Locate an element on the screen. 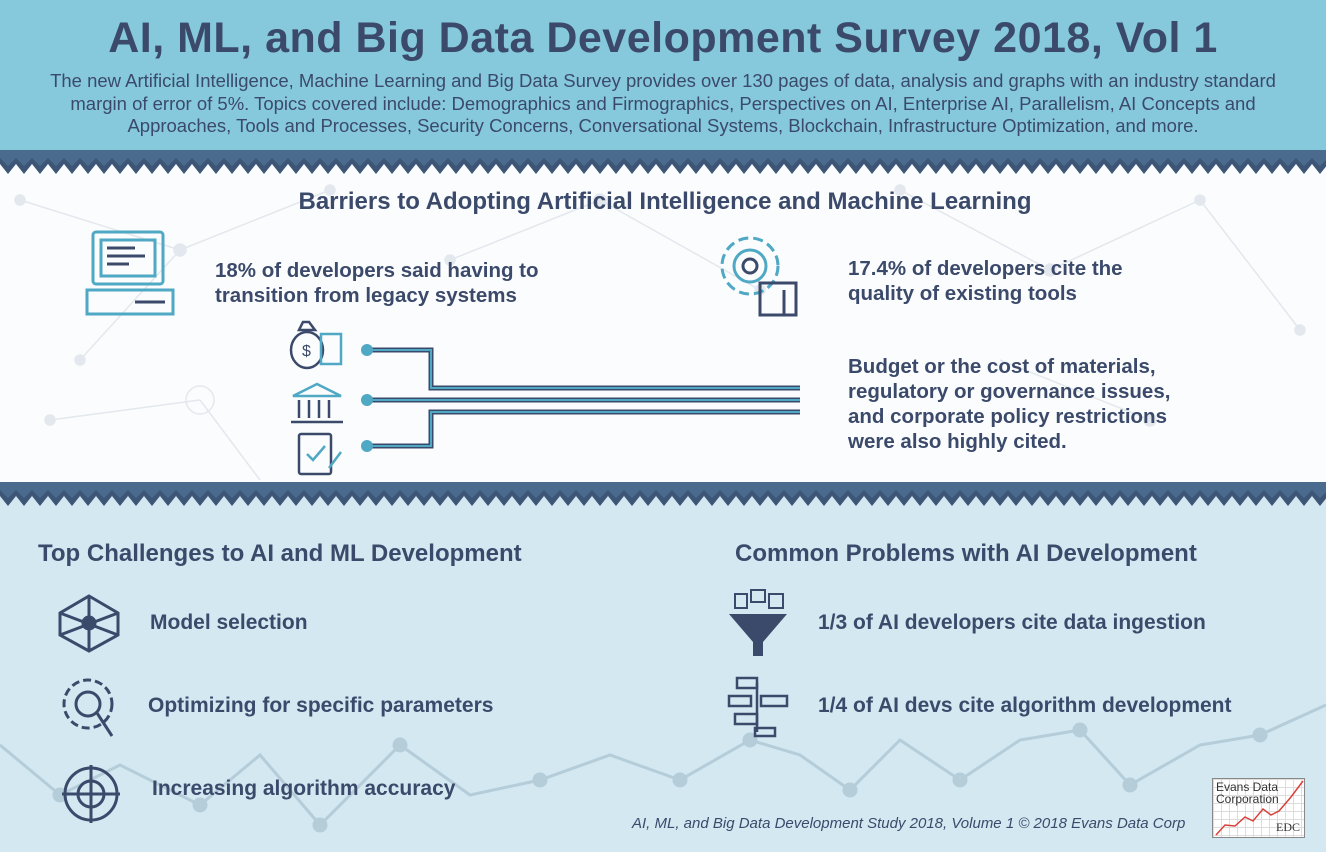 The height and width of the screenshot is (857, 1326). logo-line-1: Evans Data is located at coordinates (1247, 787).